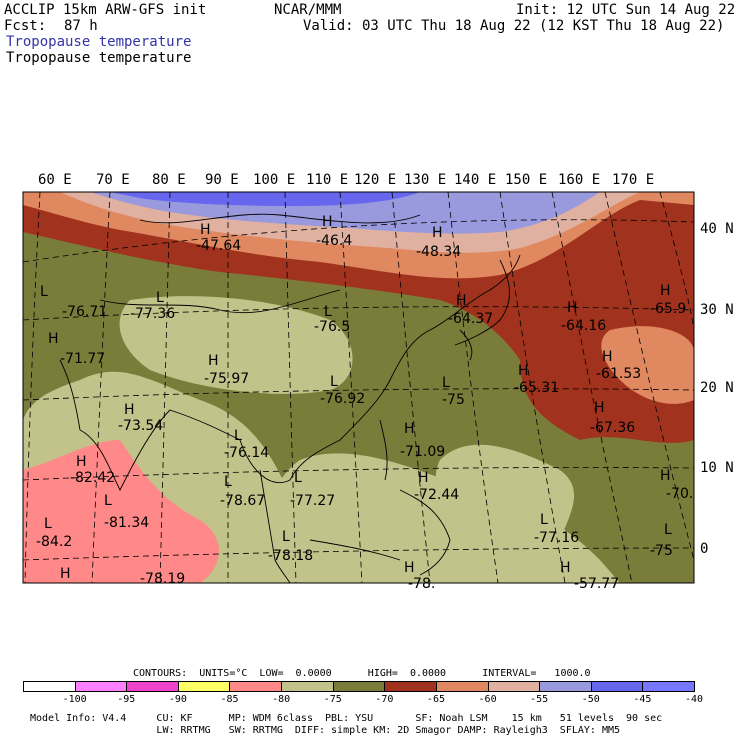  Describe the element at coordinates (73, 302) in the screenshot. I see `hl-marker: L -76.71` at that location.